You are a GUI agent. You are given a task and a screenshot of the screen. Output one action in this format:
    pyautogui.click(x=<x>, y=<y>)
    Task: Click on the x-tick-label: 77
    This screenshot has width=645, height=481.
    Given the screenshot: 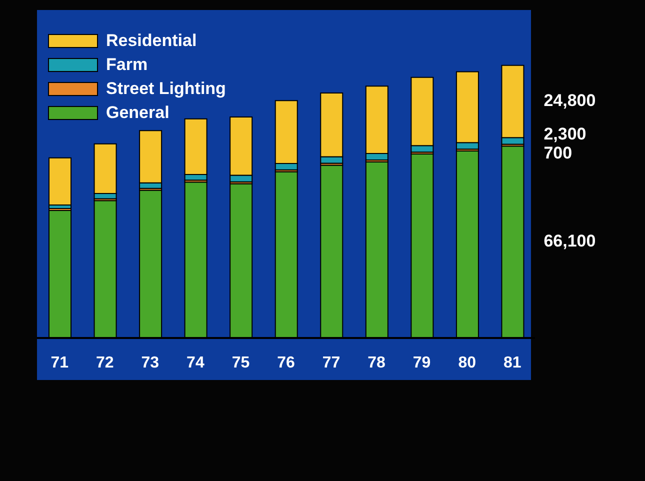 What is the action you would take?
    pyautogui.click(x=331, y=363)
    